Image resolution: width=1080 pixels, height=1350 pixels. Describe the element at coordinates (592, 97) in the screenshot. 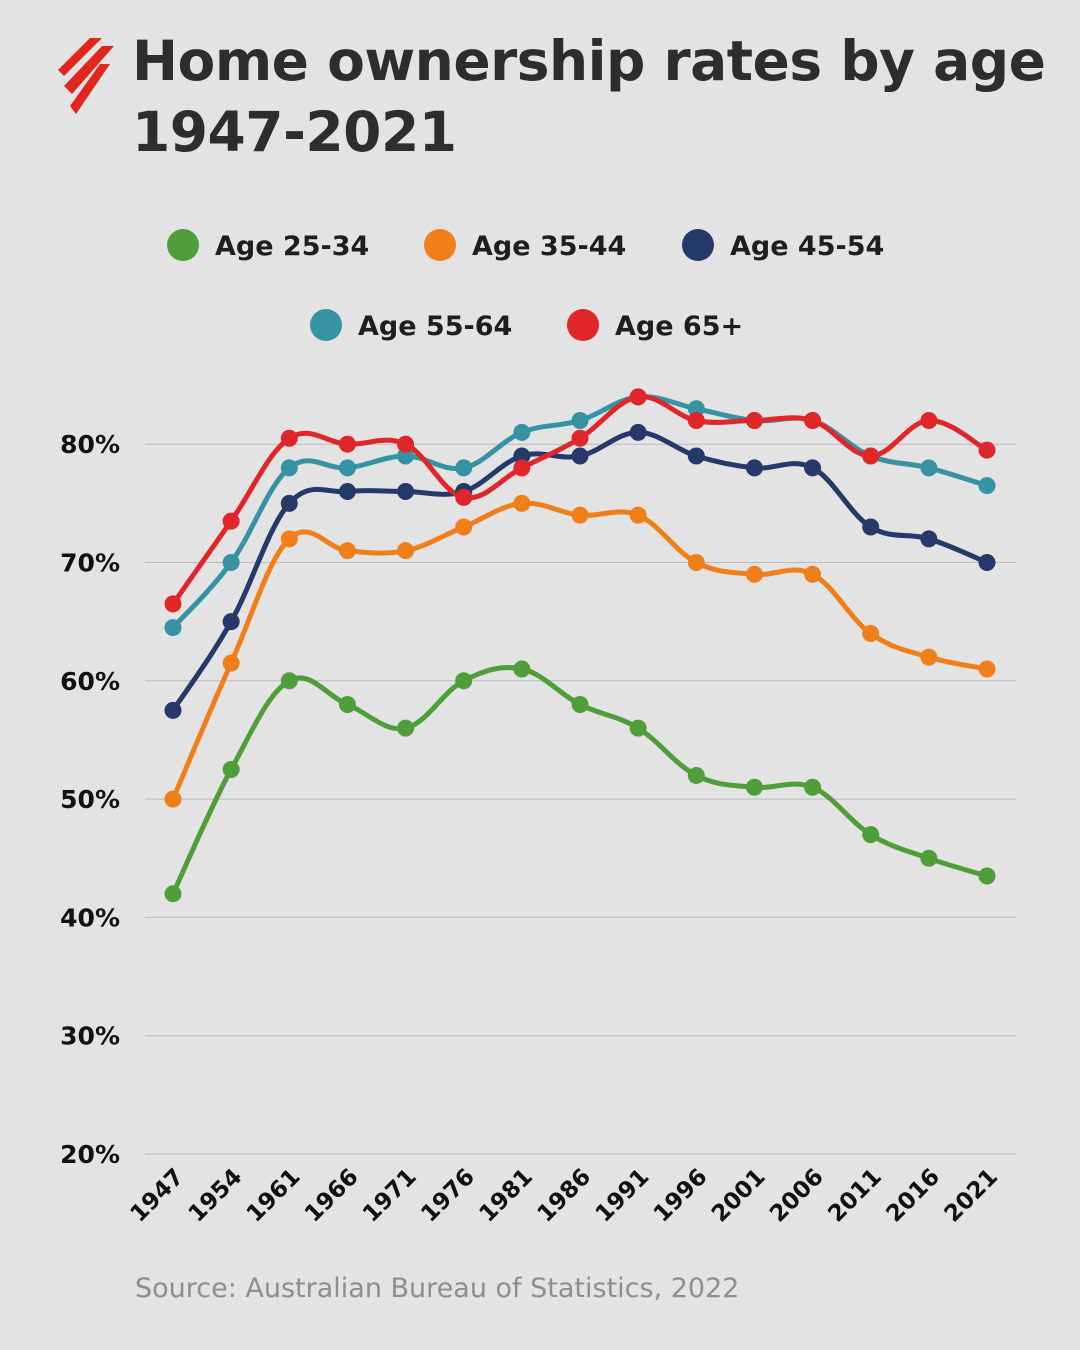

I see `chart-title: Home ownership rates by age 1947-2021` at that location.